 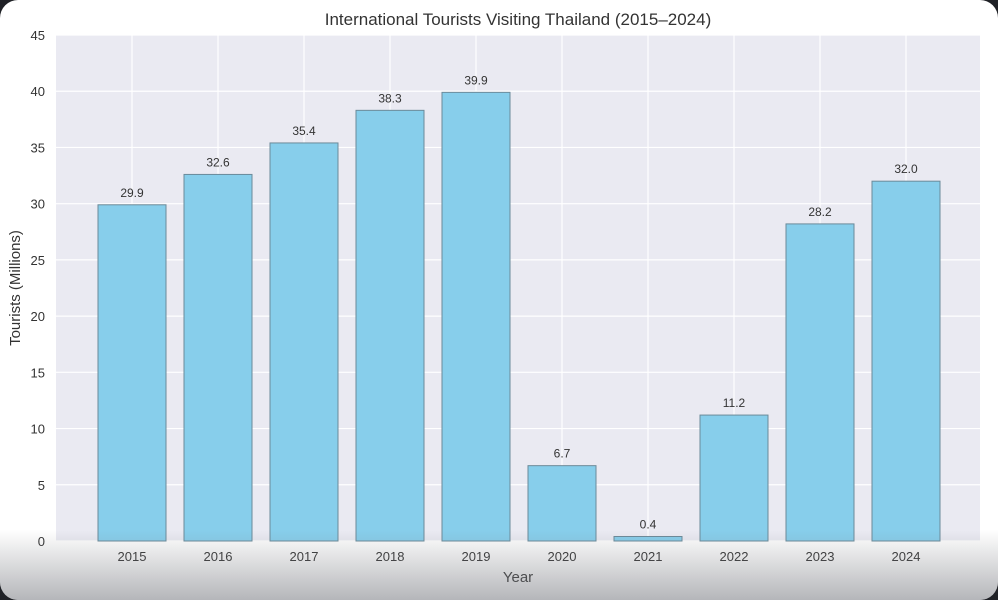 I want to click on bar-2015, so click(x=132, y=373).